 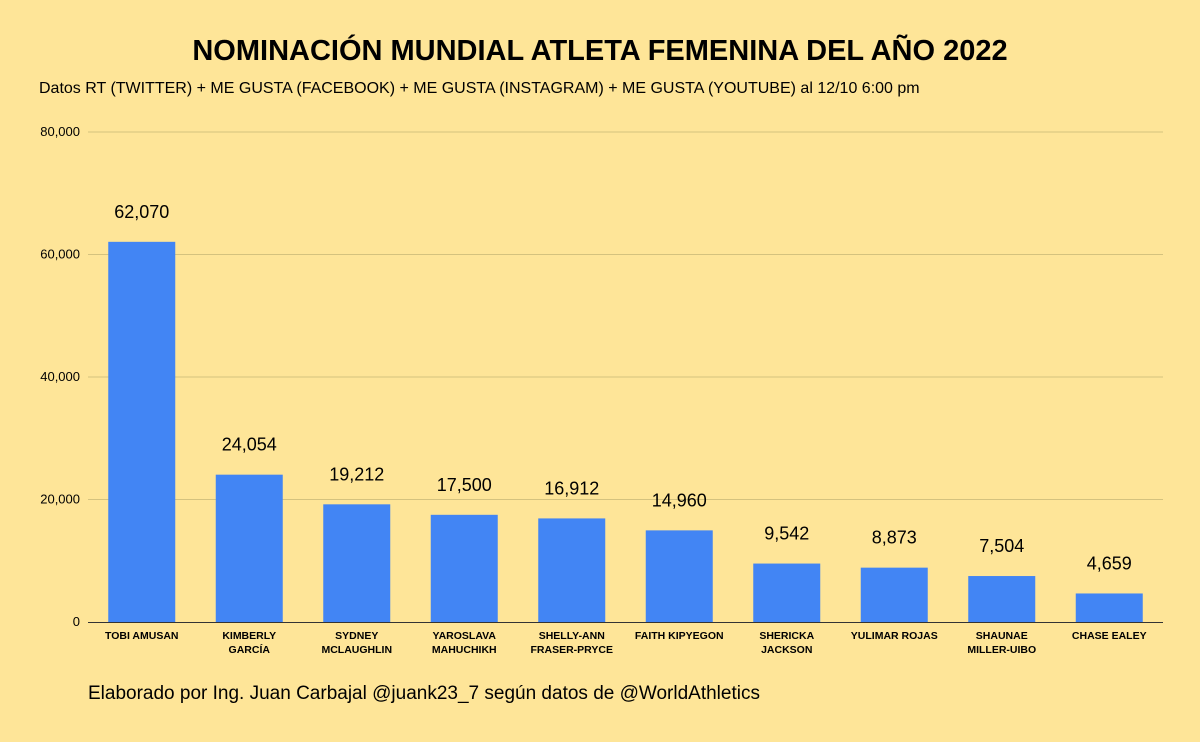 What do you see at coordinates (142, 636) in the screenshot?
I see `x-tick-label: TOBI AMUSAN` at bounding box center [142, 636].